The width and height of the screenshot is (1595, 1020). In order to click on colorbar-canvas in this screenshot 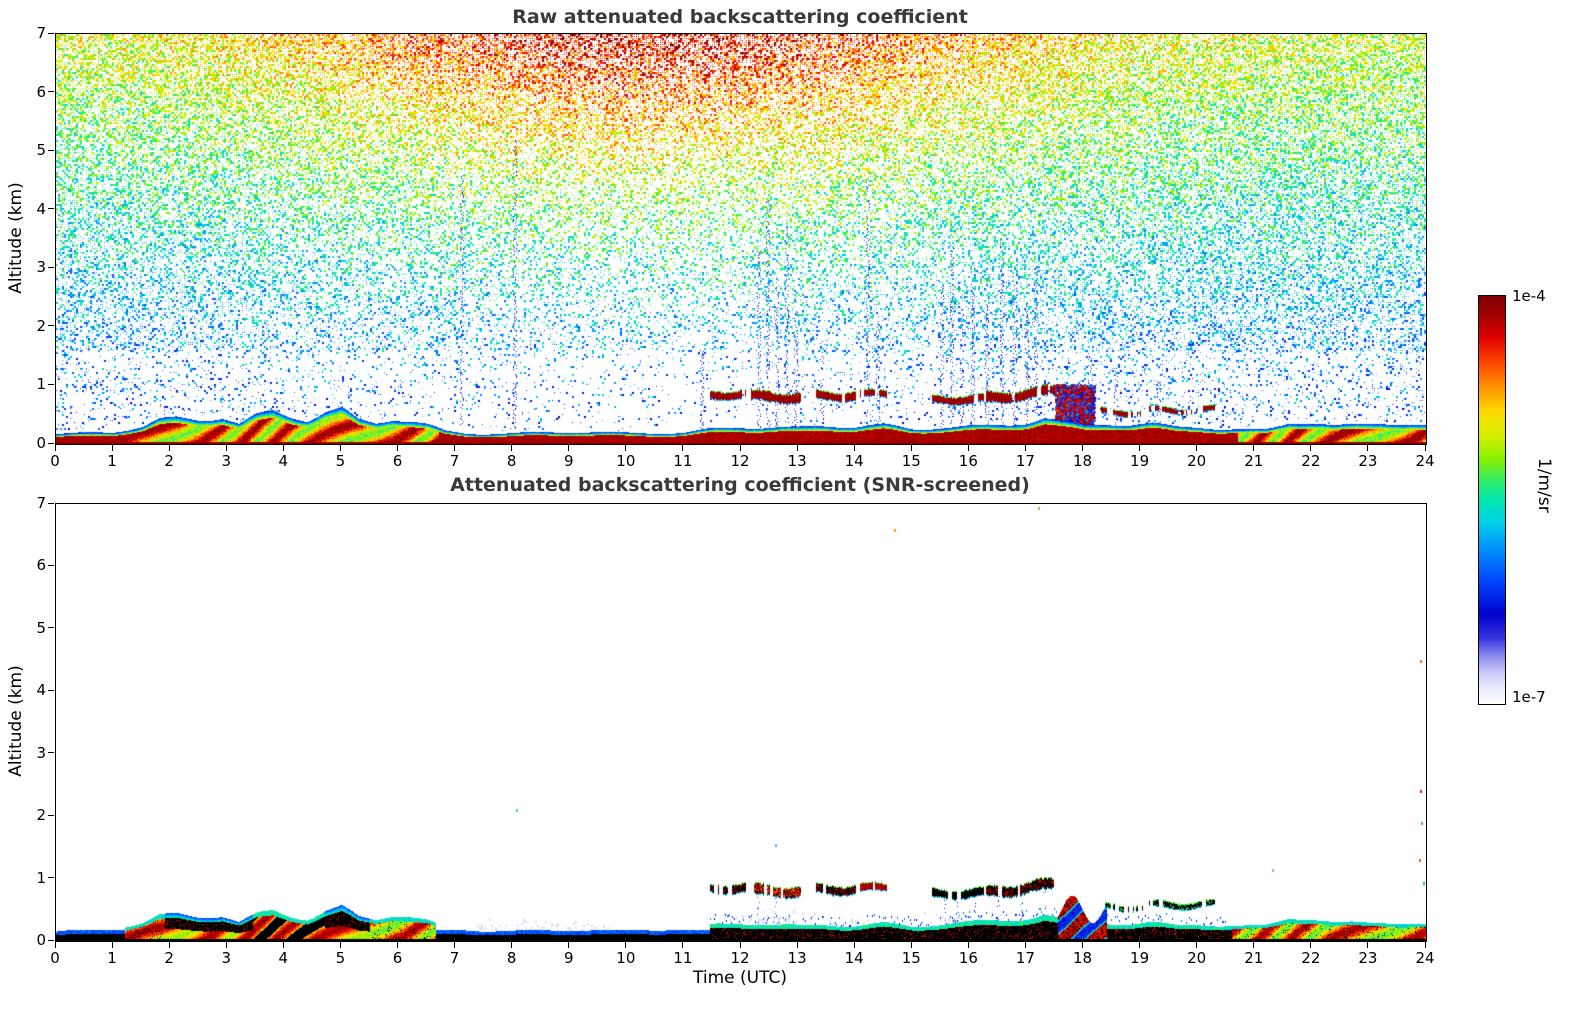, I will do `click(1492, 500)`.